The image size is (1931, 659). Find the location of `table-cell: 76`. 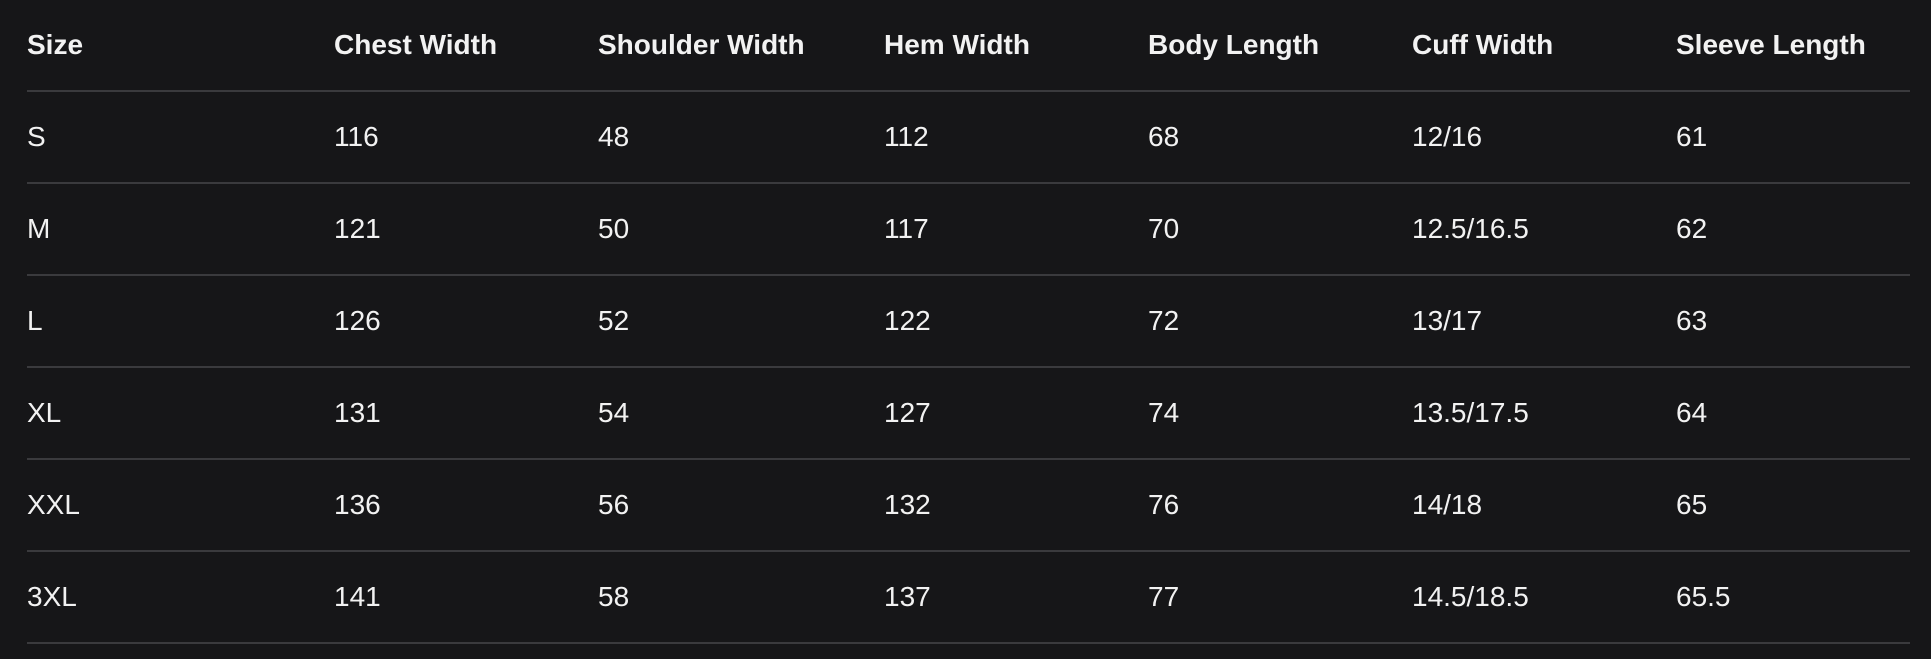

table-cell: 76 is located at coordinates (1280, 505).